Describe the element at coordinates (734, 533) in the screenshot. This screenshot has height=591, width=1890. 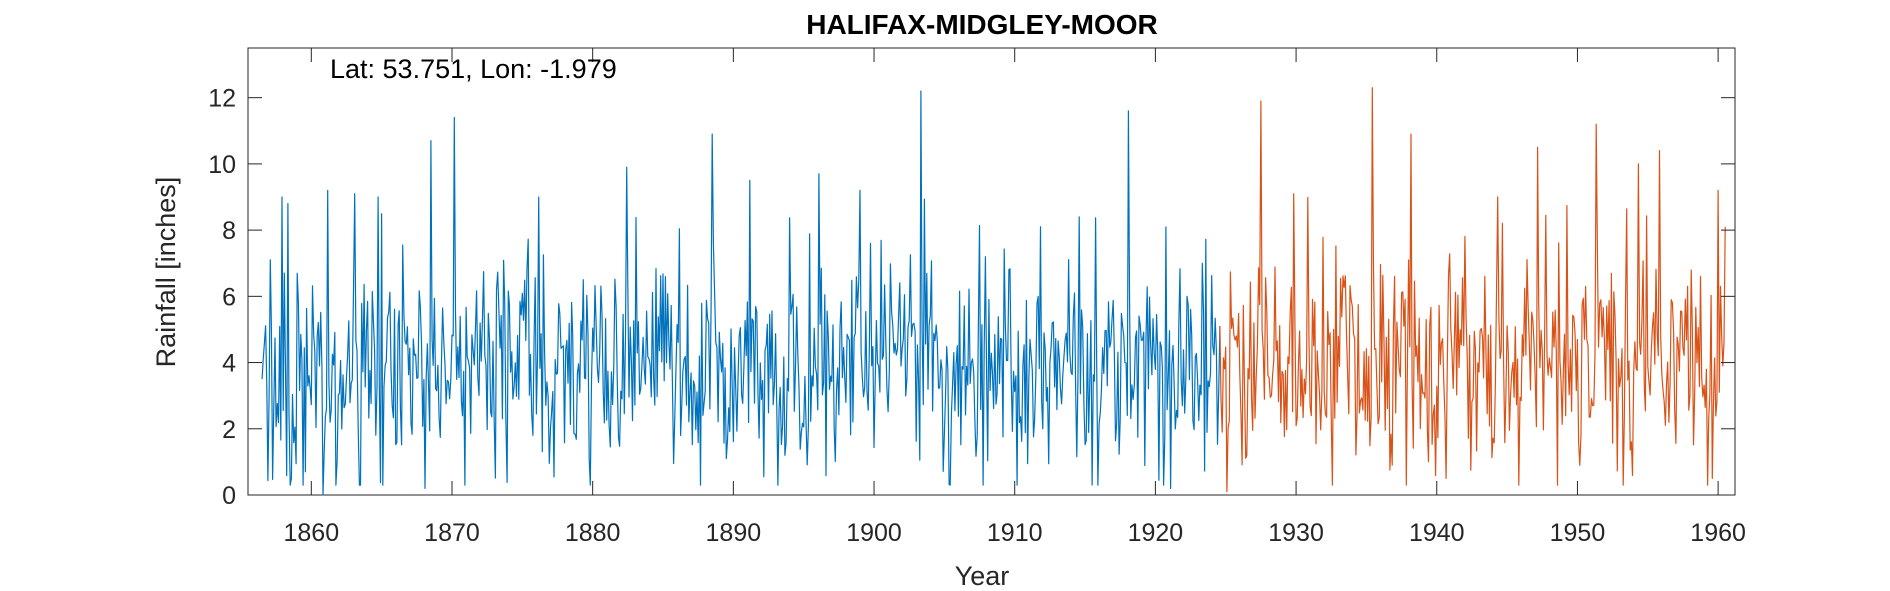
I see `x-tick-label: 1890` at that location.